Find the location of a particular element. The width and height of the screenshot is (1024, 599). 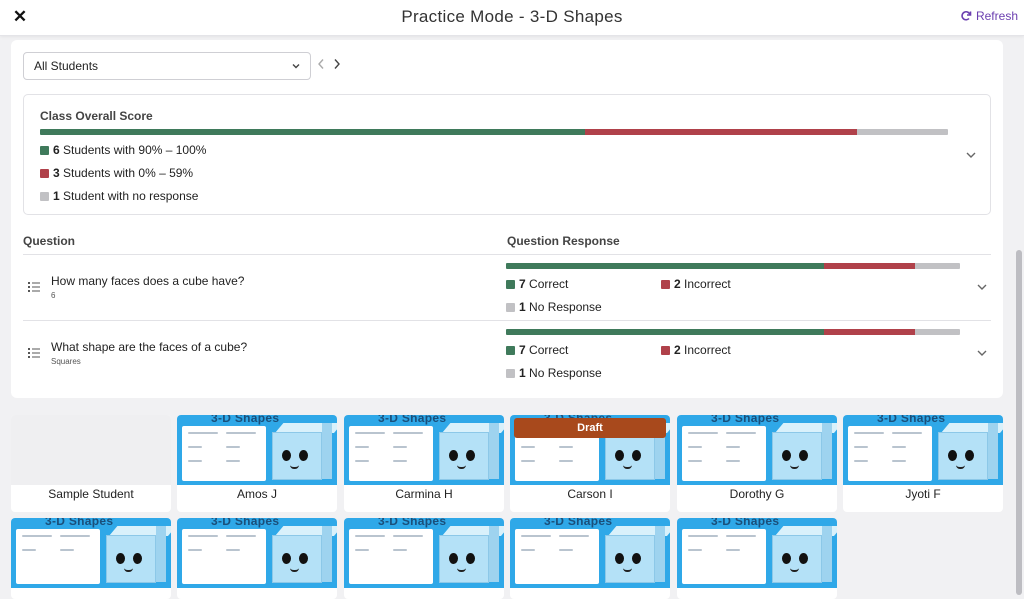

incorrect-swatch is located at coordinates (665, 284).